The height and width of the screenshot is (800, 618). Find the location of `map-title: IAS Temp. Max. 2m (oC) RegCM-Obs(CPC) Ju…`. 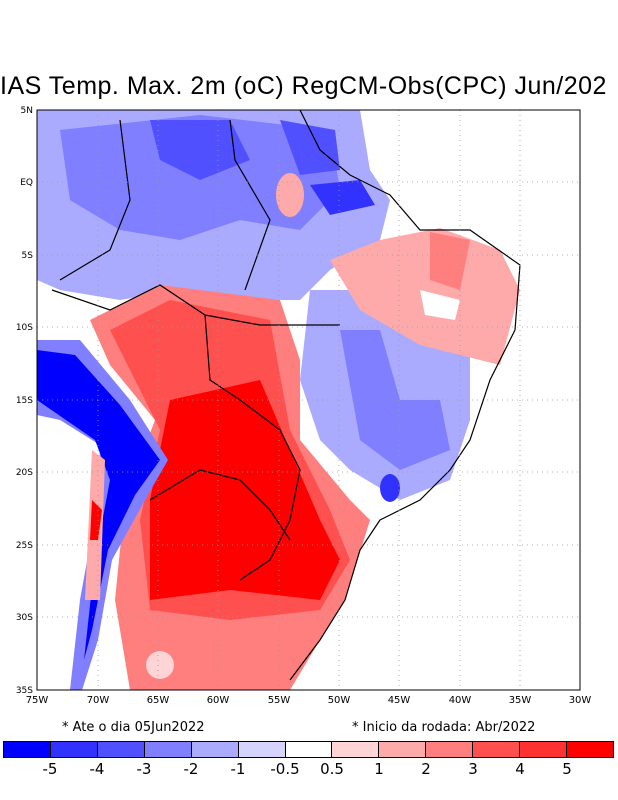

map-title: IAS Temp. Max. 2m (oC) RegCM-Obs(CPC) Ju… is located at coordinates (303, 86).